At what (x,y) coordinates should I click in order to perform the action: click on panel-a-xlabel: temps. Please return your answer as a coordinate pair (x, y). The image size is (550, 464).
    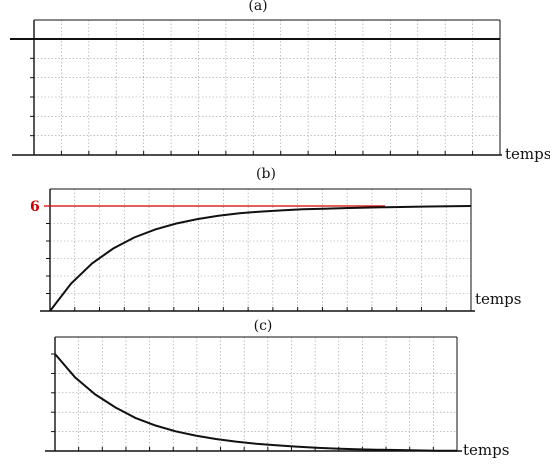
    Looking at the image, I should click on (527, 154).